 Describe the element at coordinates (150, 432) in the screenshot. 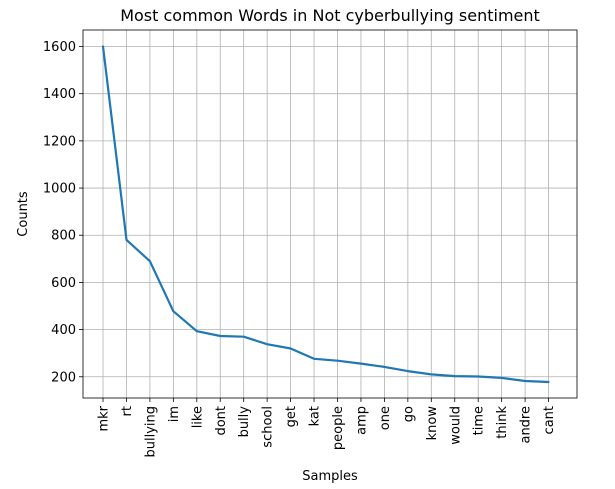

I see `x-tick-label: bullying` at that location.